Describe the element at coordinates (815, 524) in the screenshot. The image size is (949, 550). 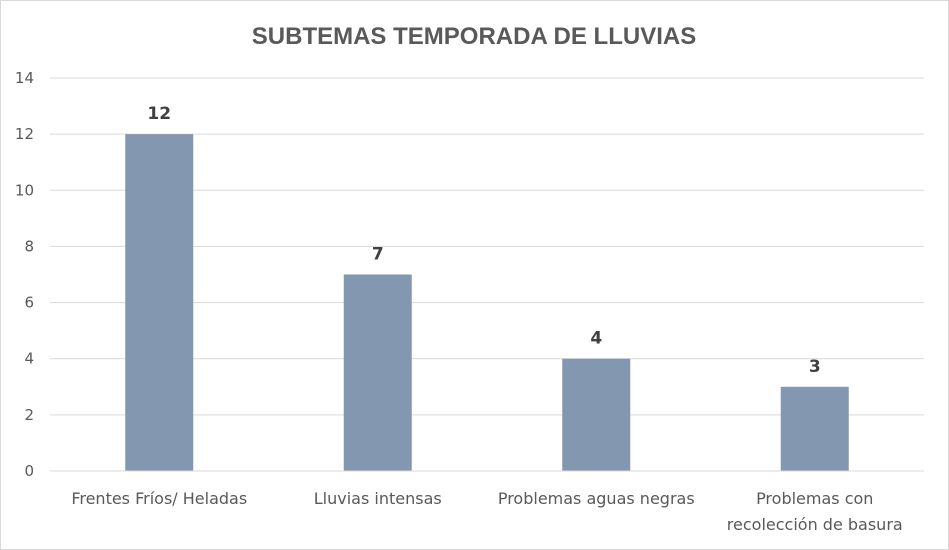
I see `category-label: recolección de basura` at that location.